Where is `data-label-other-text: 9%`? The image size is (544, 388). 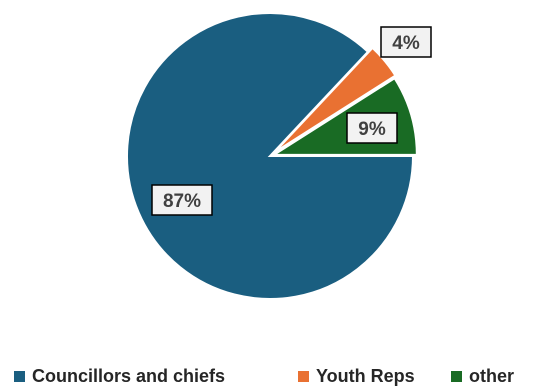
data-label-other-text: 9% is located at coordinates (372, 129).